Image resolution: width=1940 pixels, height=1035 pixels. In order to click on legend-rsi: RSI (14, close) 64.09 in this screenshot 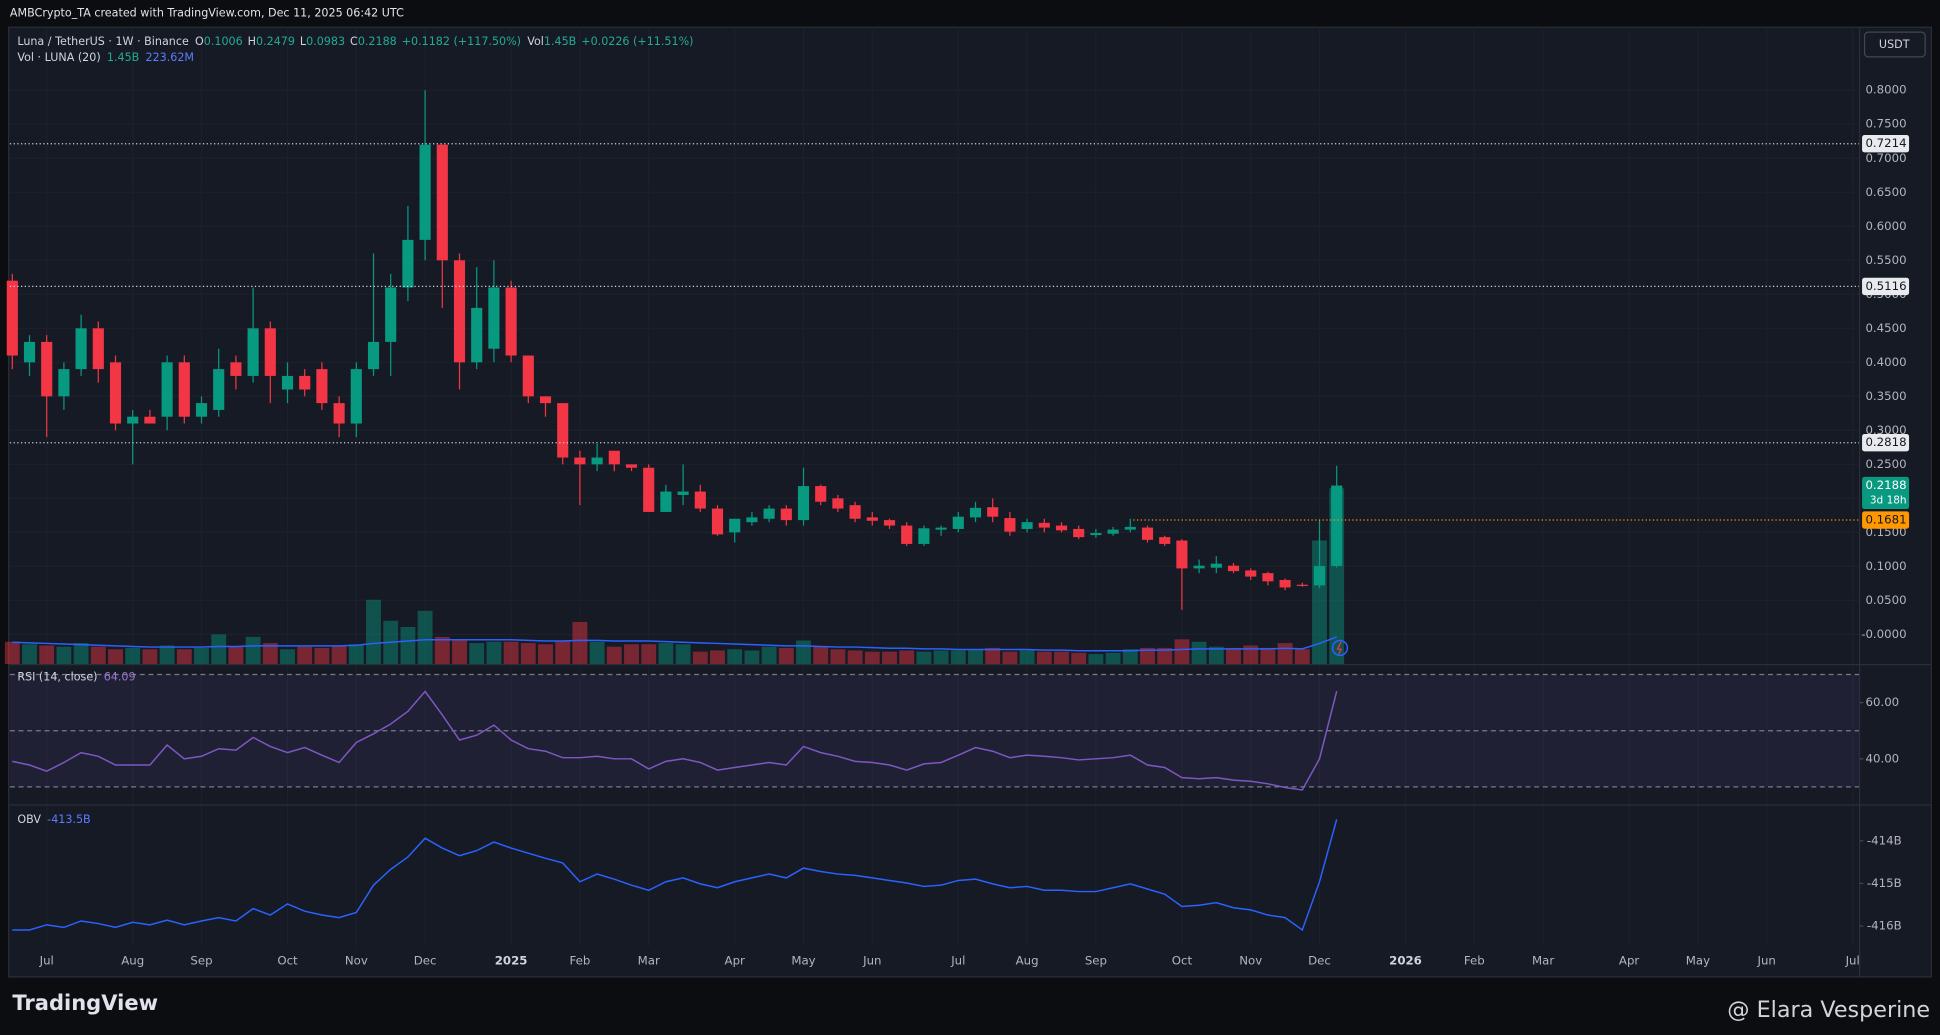, I will do `click(76, 677)`.